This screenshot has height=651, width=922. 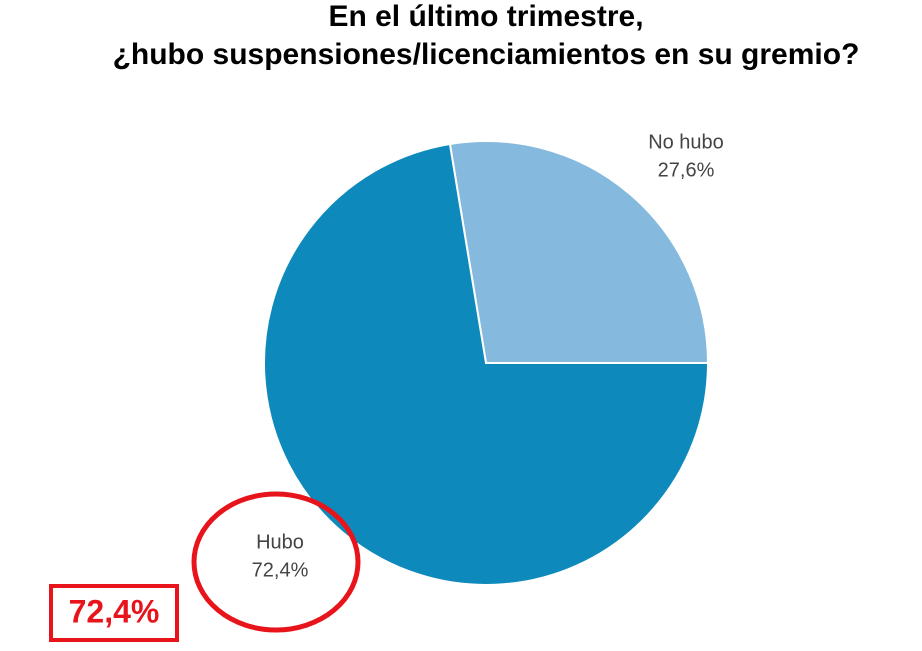 I want to click on highlight-box, so click(x=114, y=613).